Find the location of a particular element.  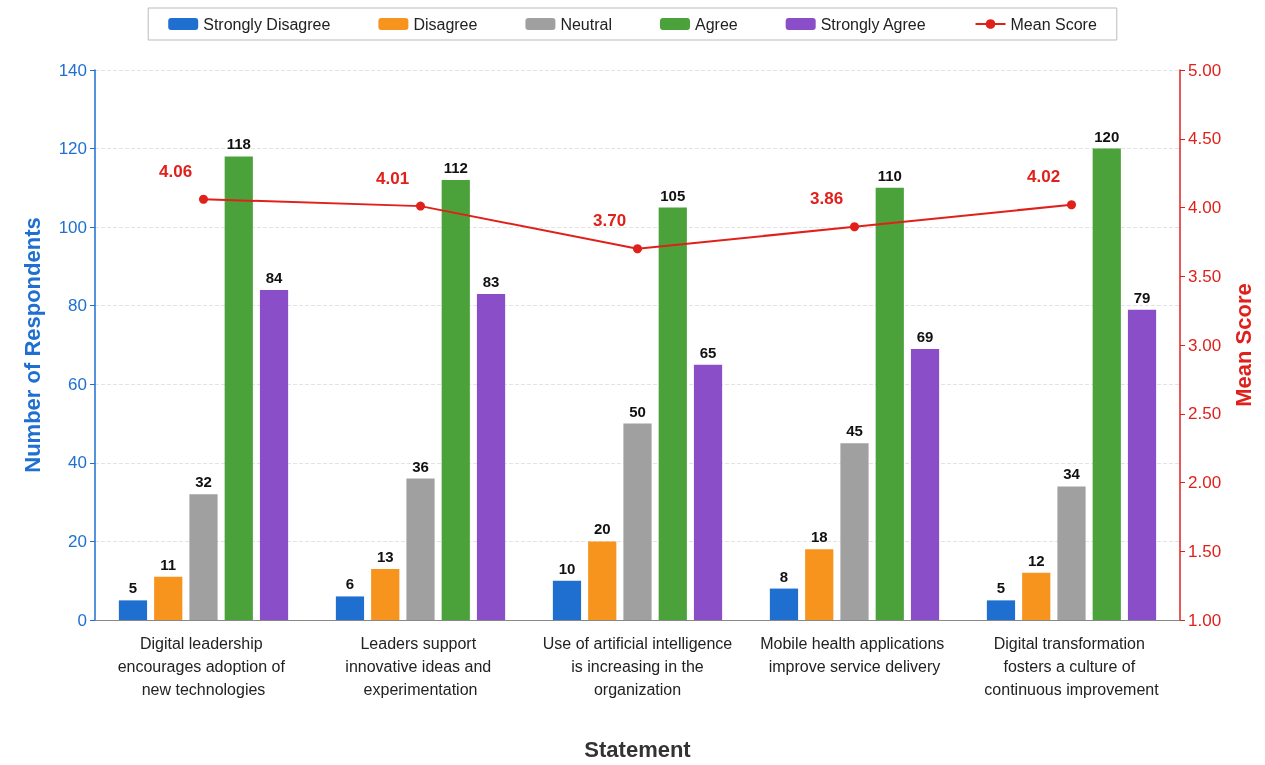

data-label: 83 is located at coordinates (491, 281).